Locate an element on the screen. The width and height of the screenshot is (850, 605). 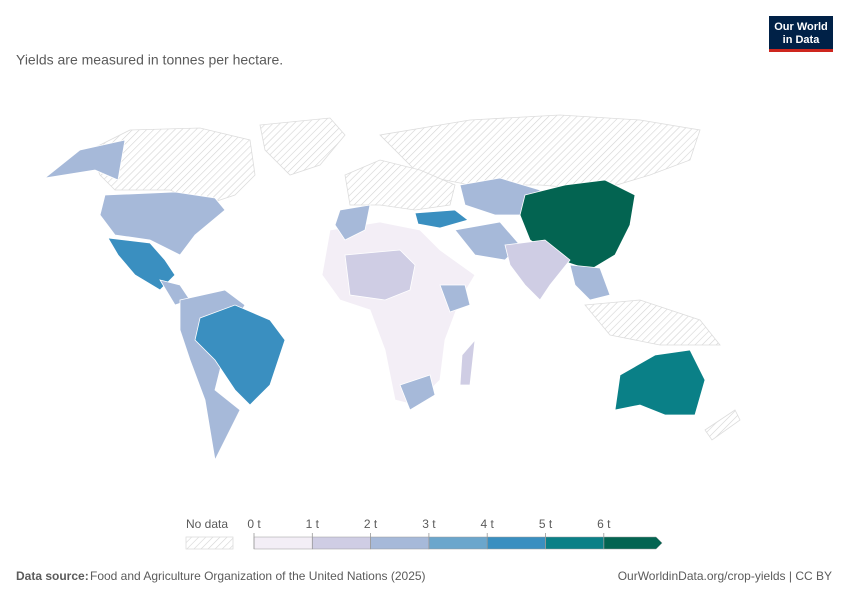
legend-tick-label: 0 t is located at coordinates (254, 524).